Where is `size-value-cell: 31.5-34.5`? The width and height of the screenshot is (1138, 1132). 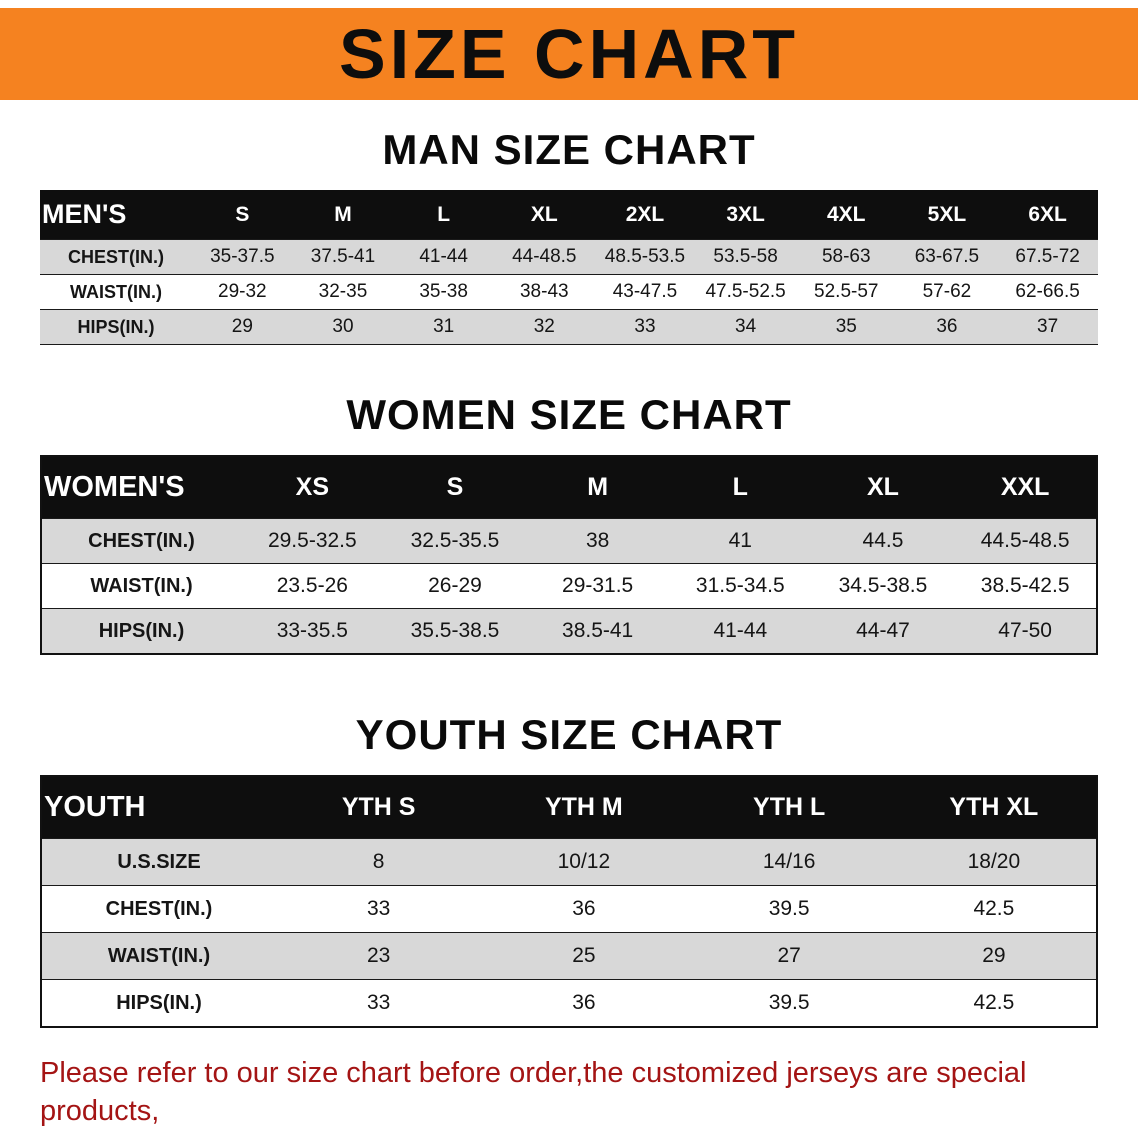
size-value-cell: 31.5-34.5 is located at coordinates (740, 586).